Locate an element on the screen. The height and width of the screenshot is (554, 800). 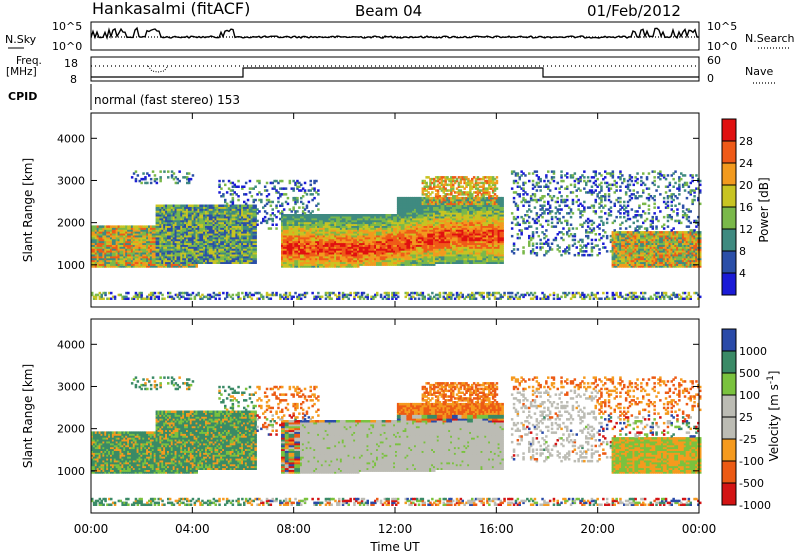
cpid-text: normal (fast stereo) 153 is located at coordinates (167, 100).